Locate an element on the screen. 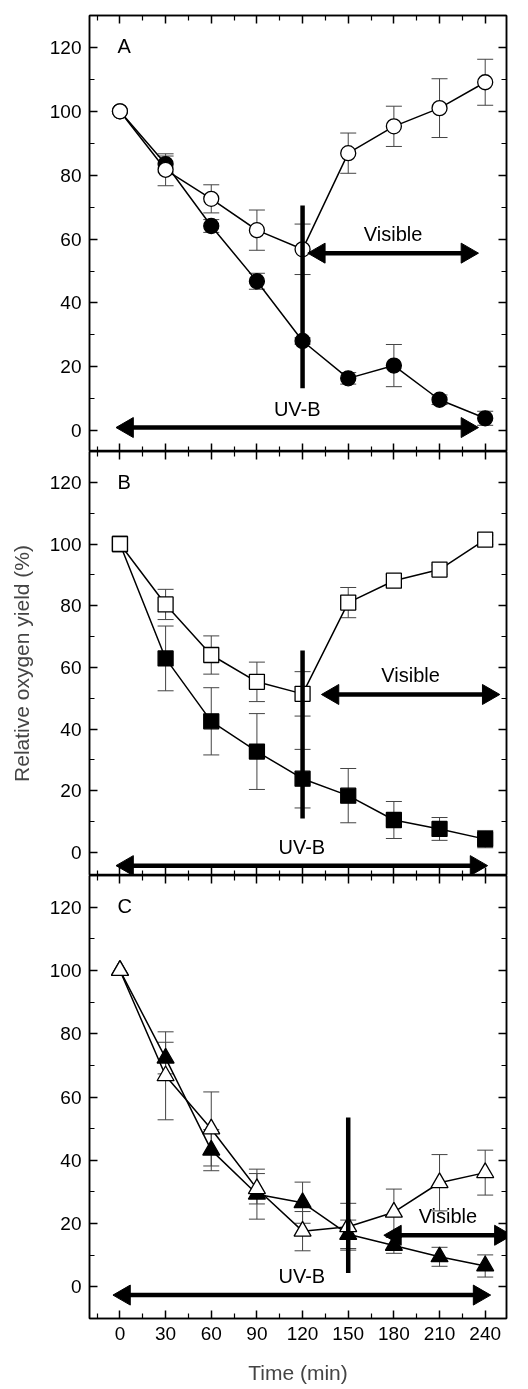  annotation: B is located at coordinates (124, 481).